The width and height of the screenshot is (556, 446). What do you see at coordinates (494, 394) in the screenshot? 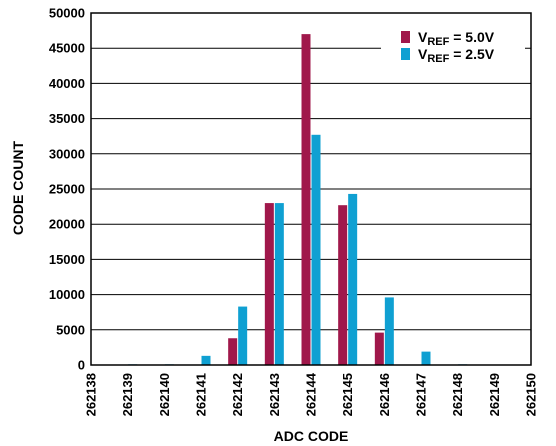
I see `x-tick-label: 262149` at bounding box center [494, 394].